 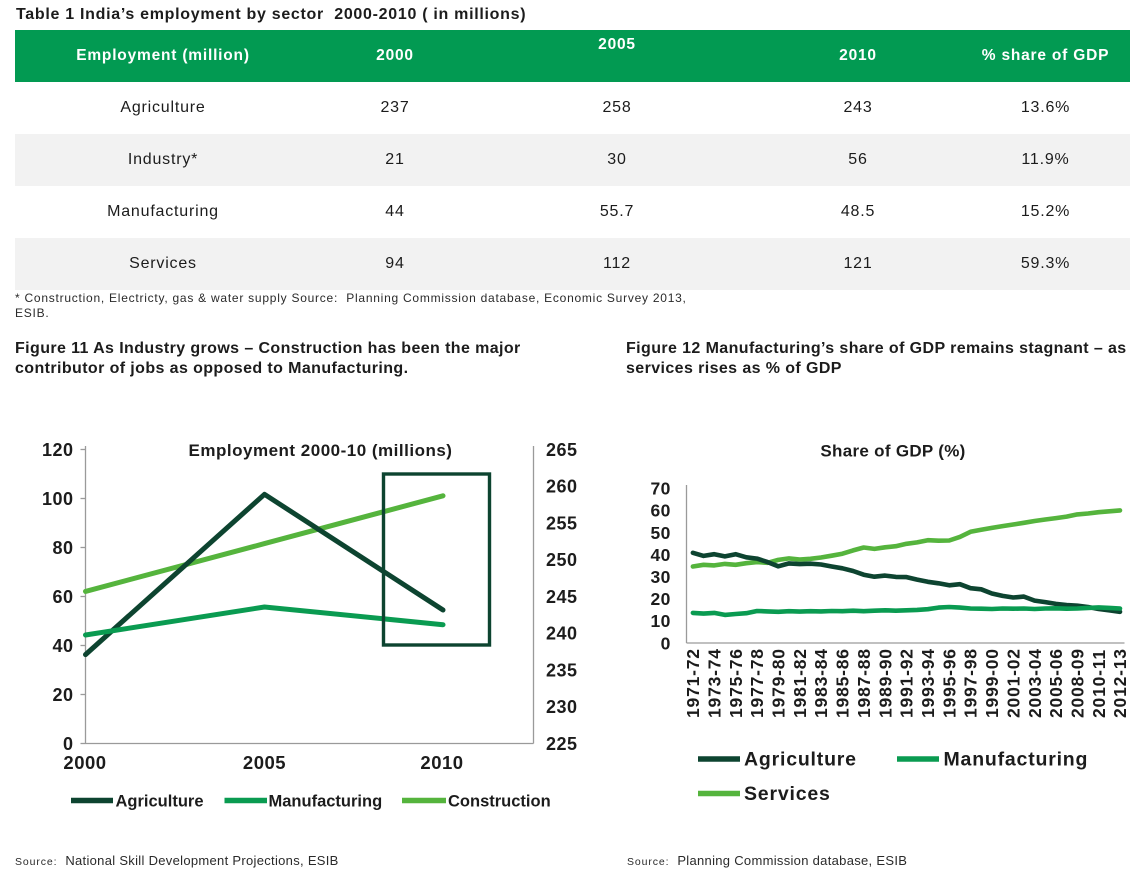 I want to click on svg-text: 1979-80, so click(x=779, y=683).